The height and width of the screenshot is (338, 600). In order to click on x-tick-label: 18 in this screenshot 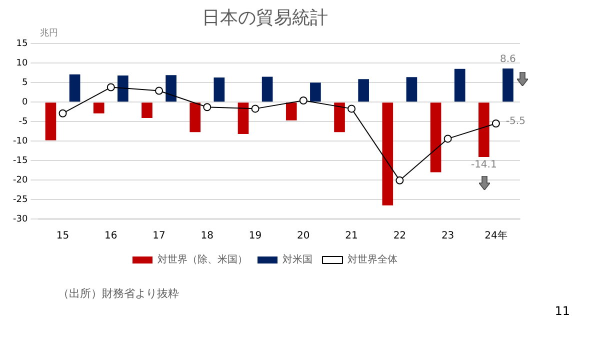, I will do `click(207, 236)`.